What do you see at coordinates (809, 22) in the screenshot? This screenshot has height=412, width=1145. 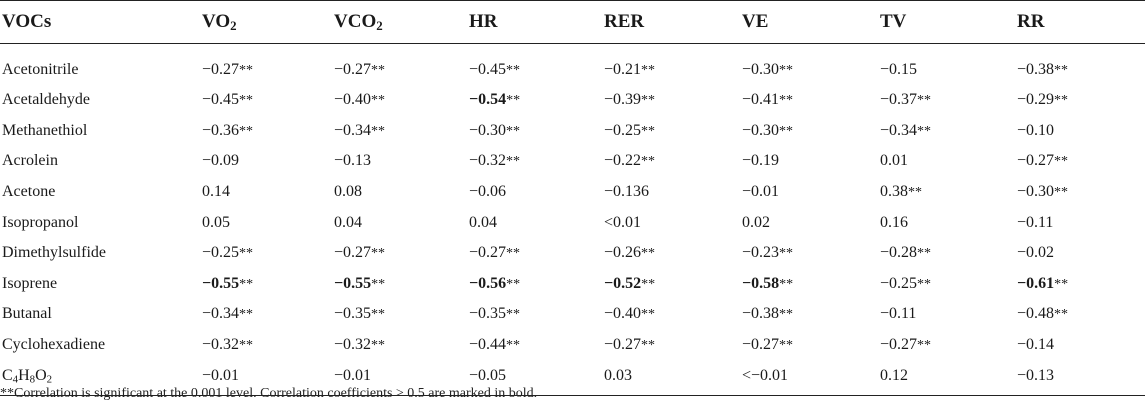 I see `column-header: VE` at bounding box center [809, 22].